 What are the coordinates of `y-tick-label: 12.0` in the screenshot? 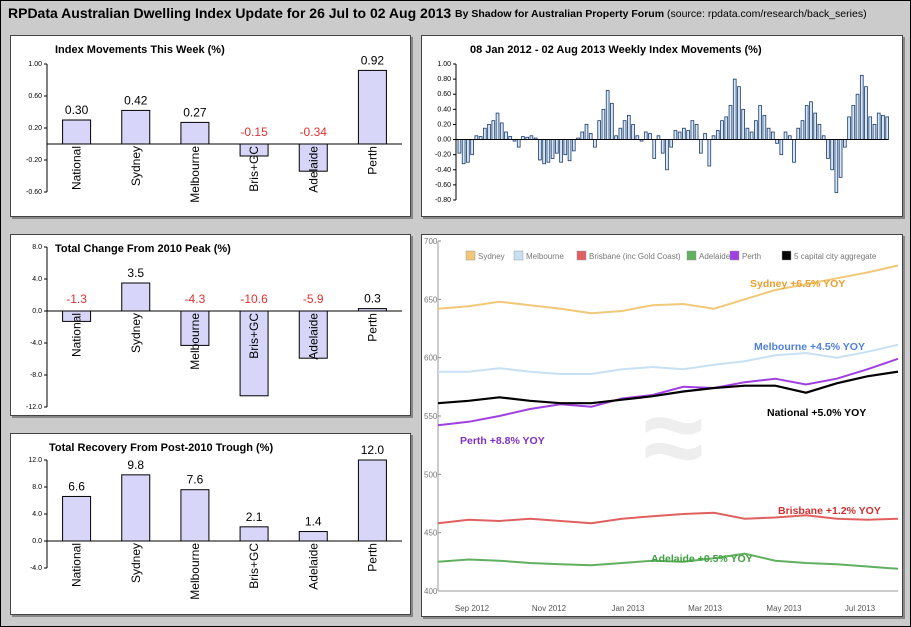 It's located at (35, 460).